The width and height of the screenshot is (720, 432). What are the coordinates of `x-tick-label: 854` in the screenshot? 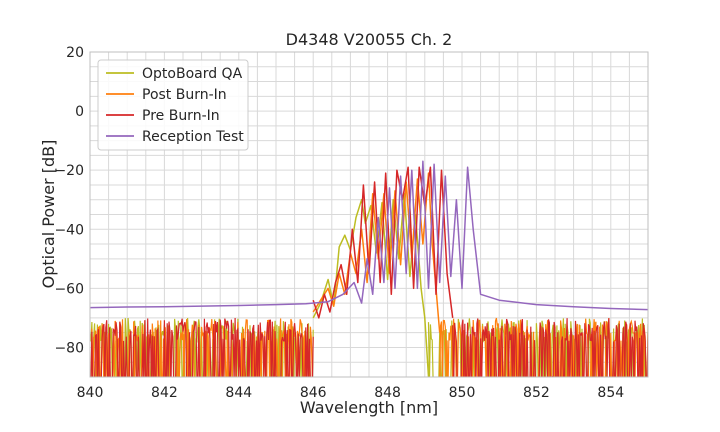 It's located at (610, 393).